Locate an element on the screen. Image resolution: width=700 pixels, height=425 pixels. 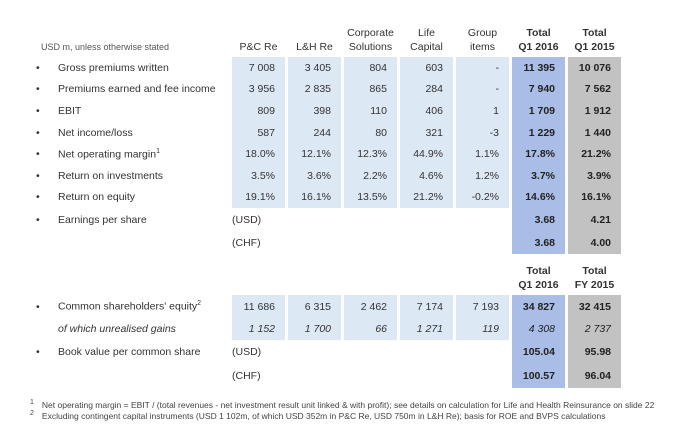
cell: 105.04 is located at coordinates (538, 351).